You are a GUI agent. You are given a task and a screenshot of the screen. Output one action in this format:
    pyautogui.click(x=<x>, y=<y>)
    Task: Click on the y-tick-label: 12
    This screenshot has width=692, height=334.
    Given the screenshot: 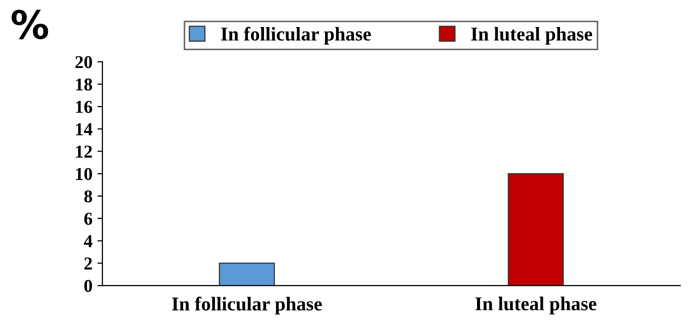 What is the action you would take?
    pyautogui.click(x=84, y=152)
    